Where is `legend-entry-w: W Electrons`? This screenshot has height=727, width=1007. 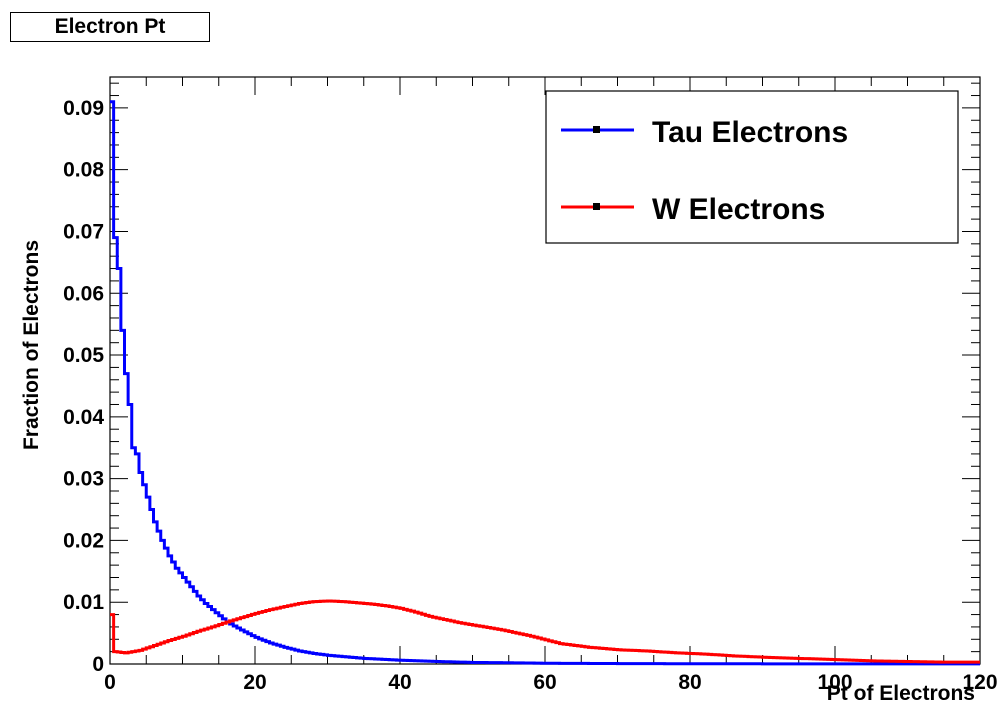 legend-entry-w: W Electrons is located at coordinates (693, 209).